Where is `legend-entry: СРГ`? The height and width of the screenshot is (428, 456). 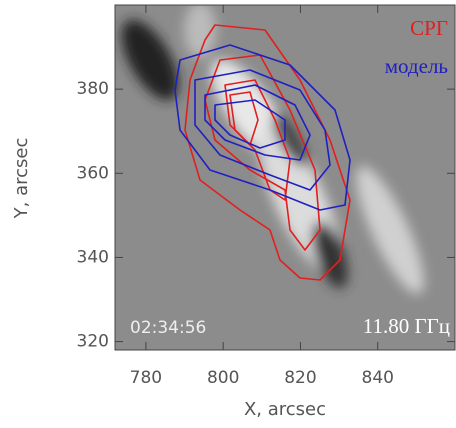
legend-entry: СРГ is located at coordinates (429, 28).